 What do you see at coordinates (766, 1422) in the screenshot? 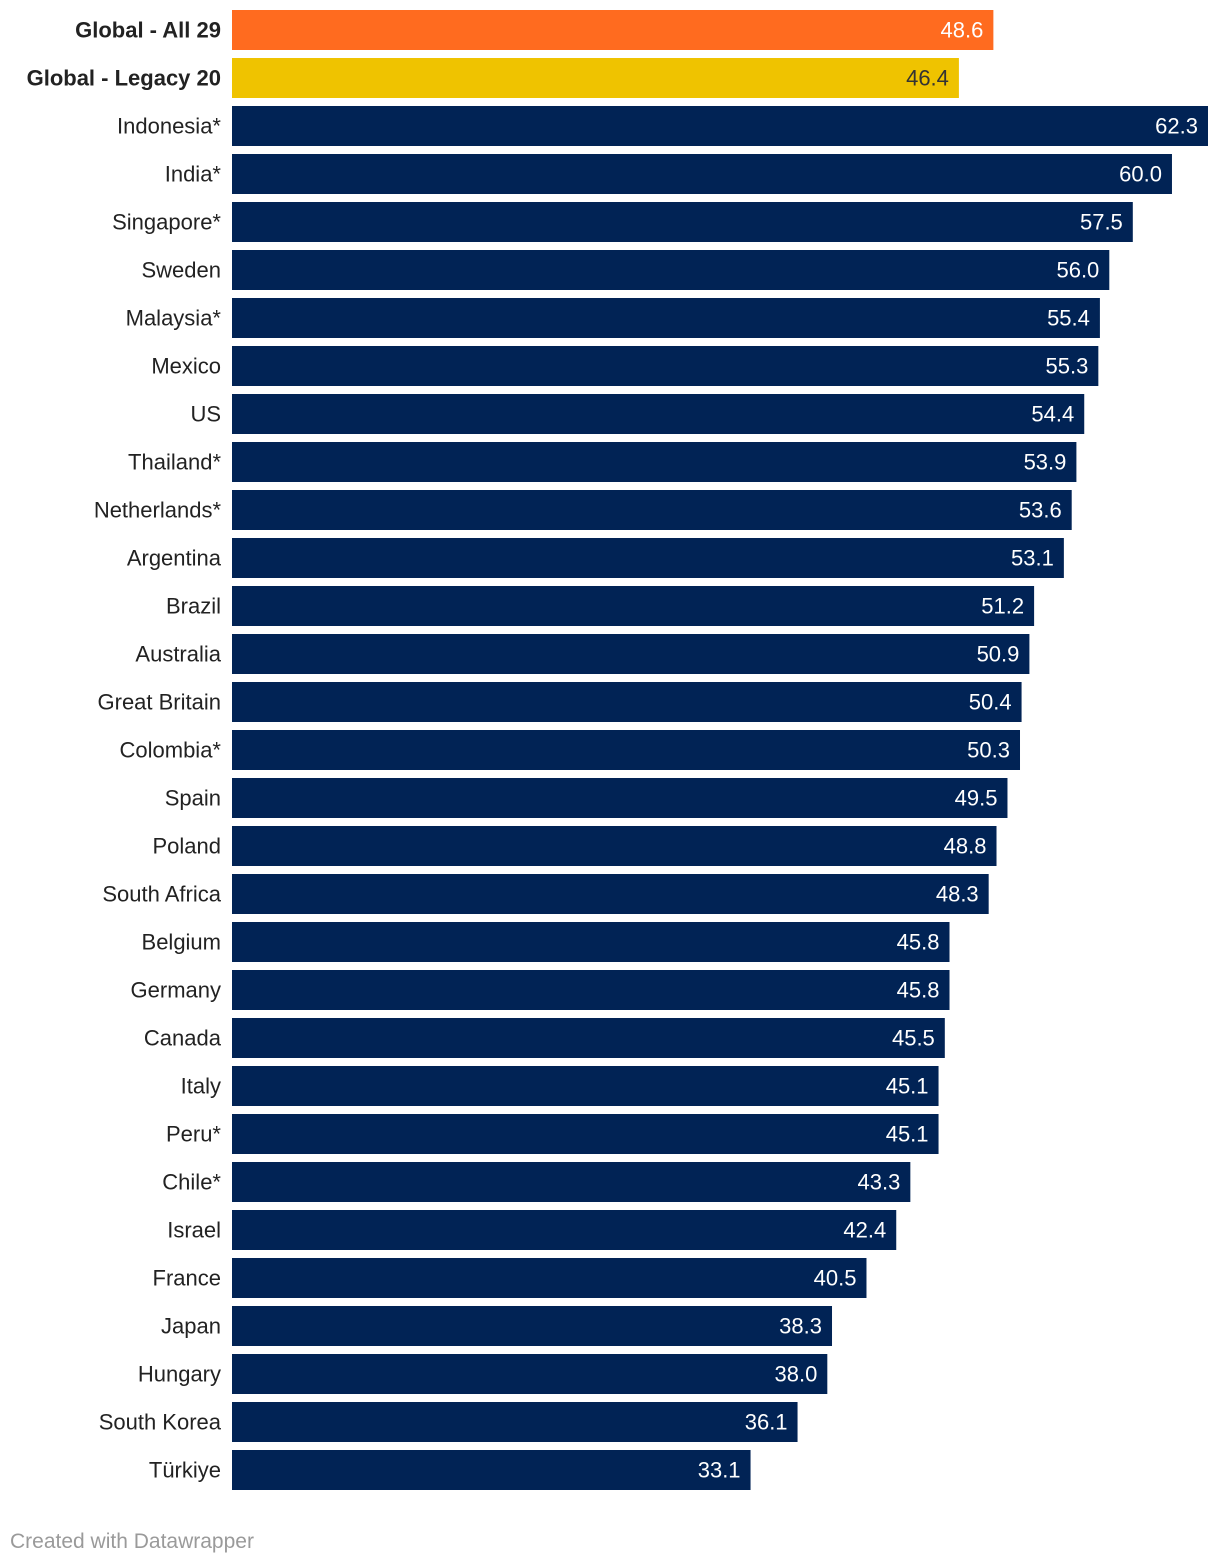
I see `value-label-south-korea: 36.1` at bounding box center [766, 1422].